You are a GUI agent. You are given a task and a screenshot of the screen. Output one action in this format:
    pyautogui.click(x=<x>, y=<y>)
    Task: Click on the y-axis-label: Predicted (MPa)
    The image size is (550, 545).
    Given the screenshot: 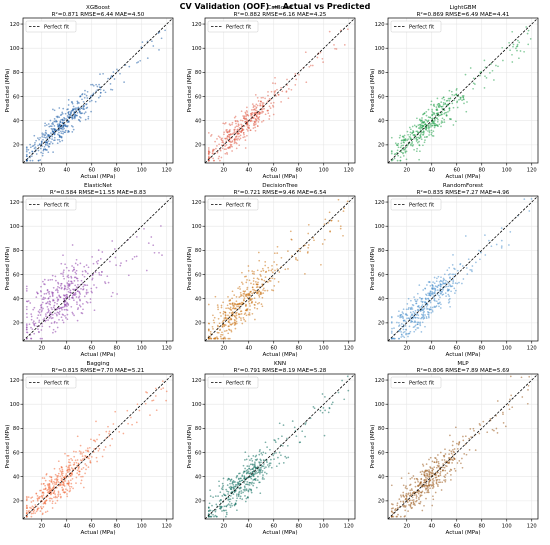 What is the action you would take?
    pyautogui.click(x=373, y=447)
    